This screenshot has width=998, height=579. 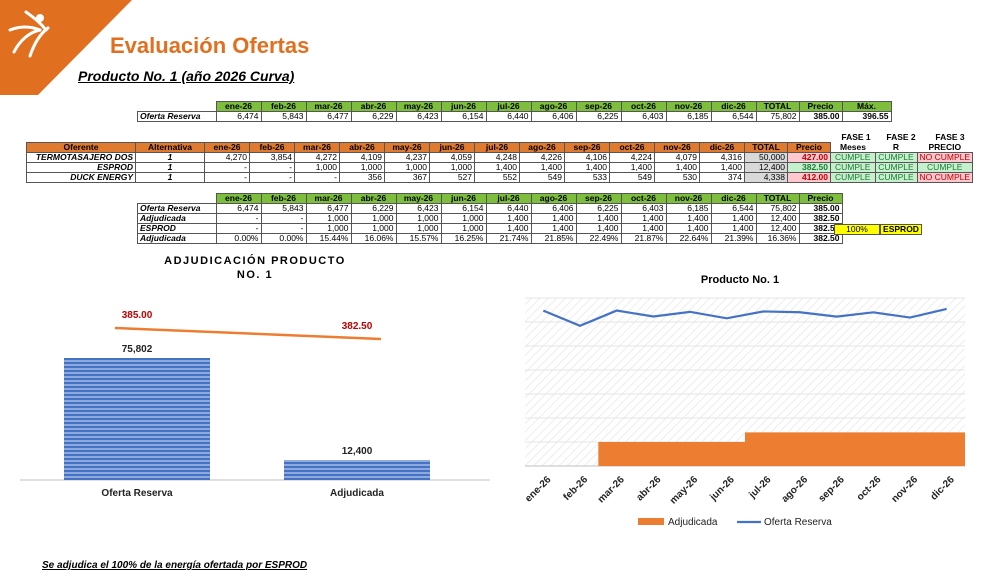 I want to click on table-cell: 21.74%, so click(x=508, y=238).